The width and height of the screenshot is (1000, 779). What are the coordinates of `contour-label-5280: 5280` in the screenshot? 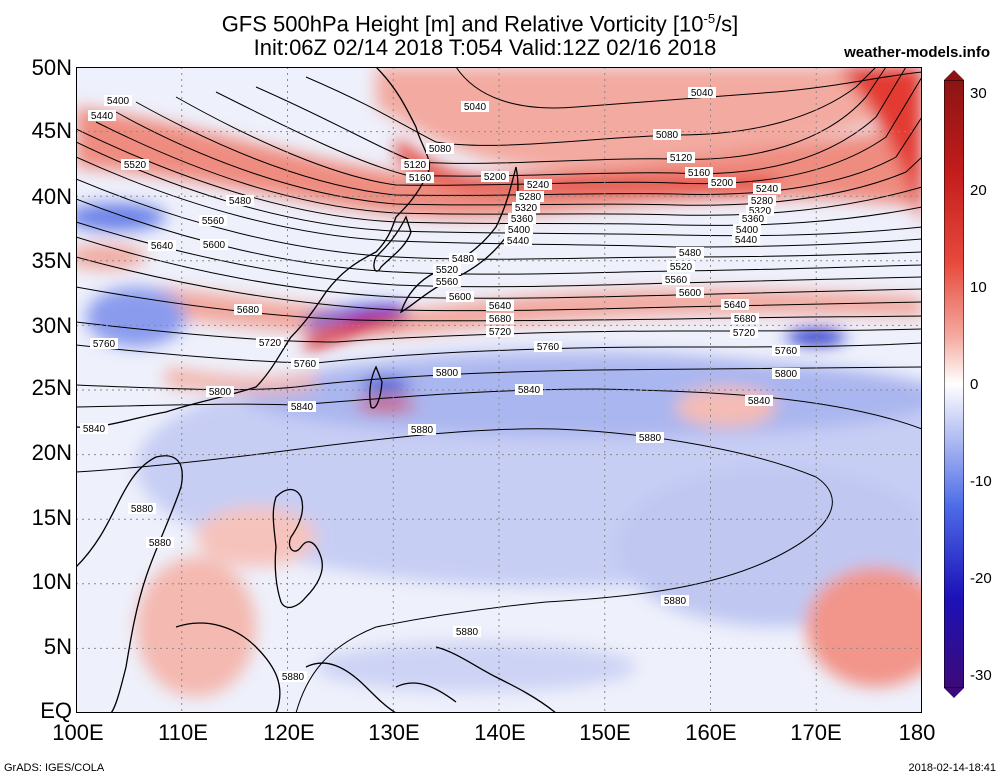 It's located at (530, 197).